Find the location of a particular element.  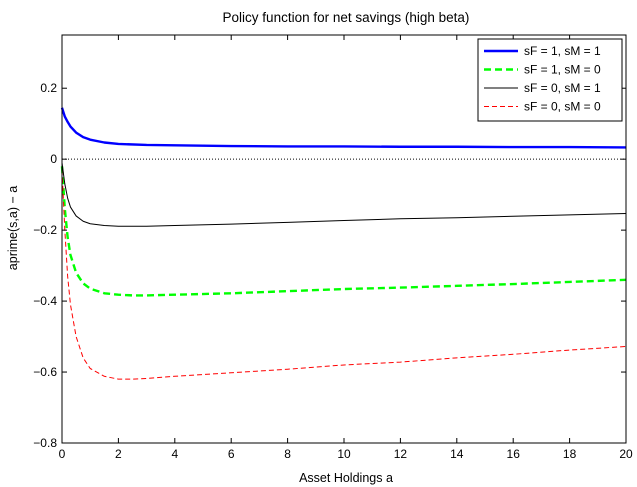

x-tick-label: 14 is located at coordinates (457, 454).